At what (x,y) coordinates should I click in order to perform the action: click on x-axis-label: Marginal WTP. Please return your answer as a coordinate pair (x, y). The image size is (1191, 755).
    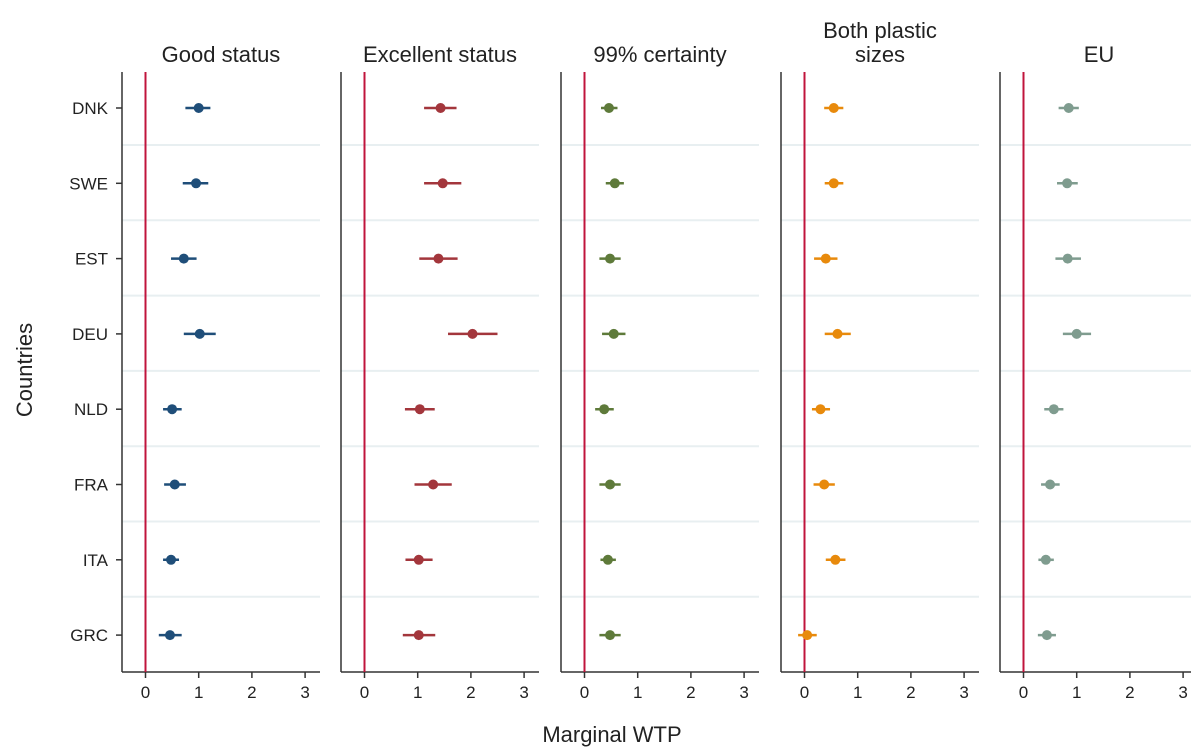
    Looking at the image, I should click on (611, 734).